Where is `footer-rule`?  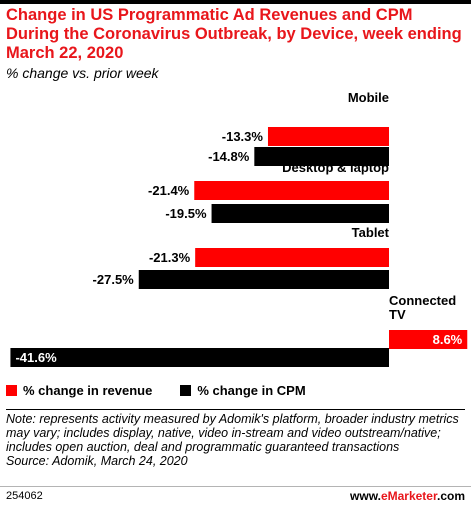 footer-rule is located at coordinates (235, 486).